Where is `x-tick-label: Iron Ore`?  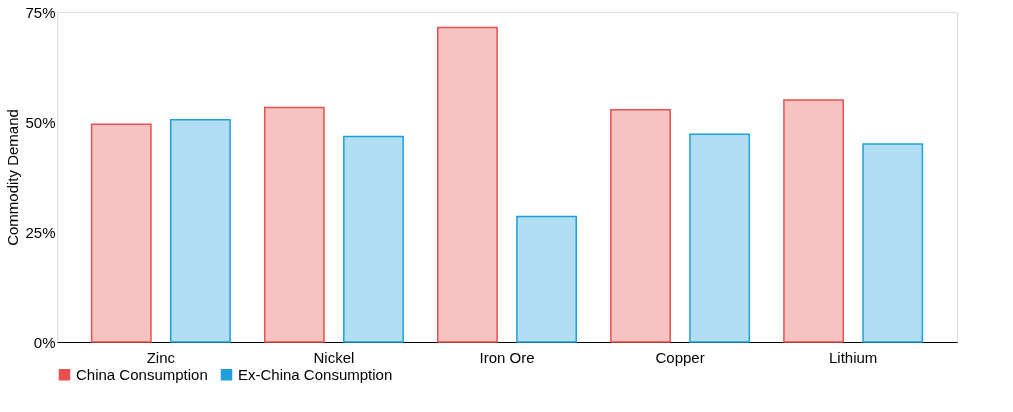 x-tick-label: Iron Ore is located at coordinates (507, 357).